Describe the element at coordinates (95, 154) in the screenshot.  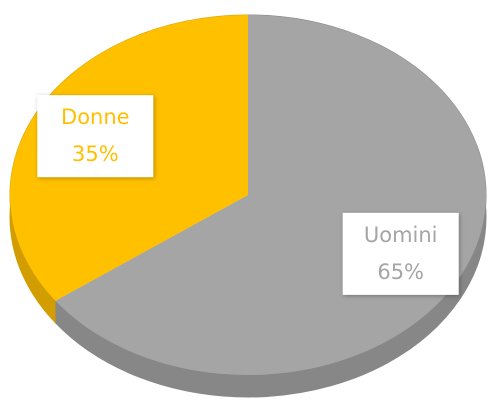
I see `label-value: 35%` at that location.